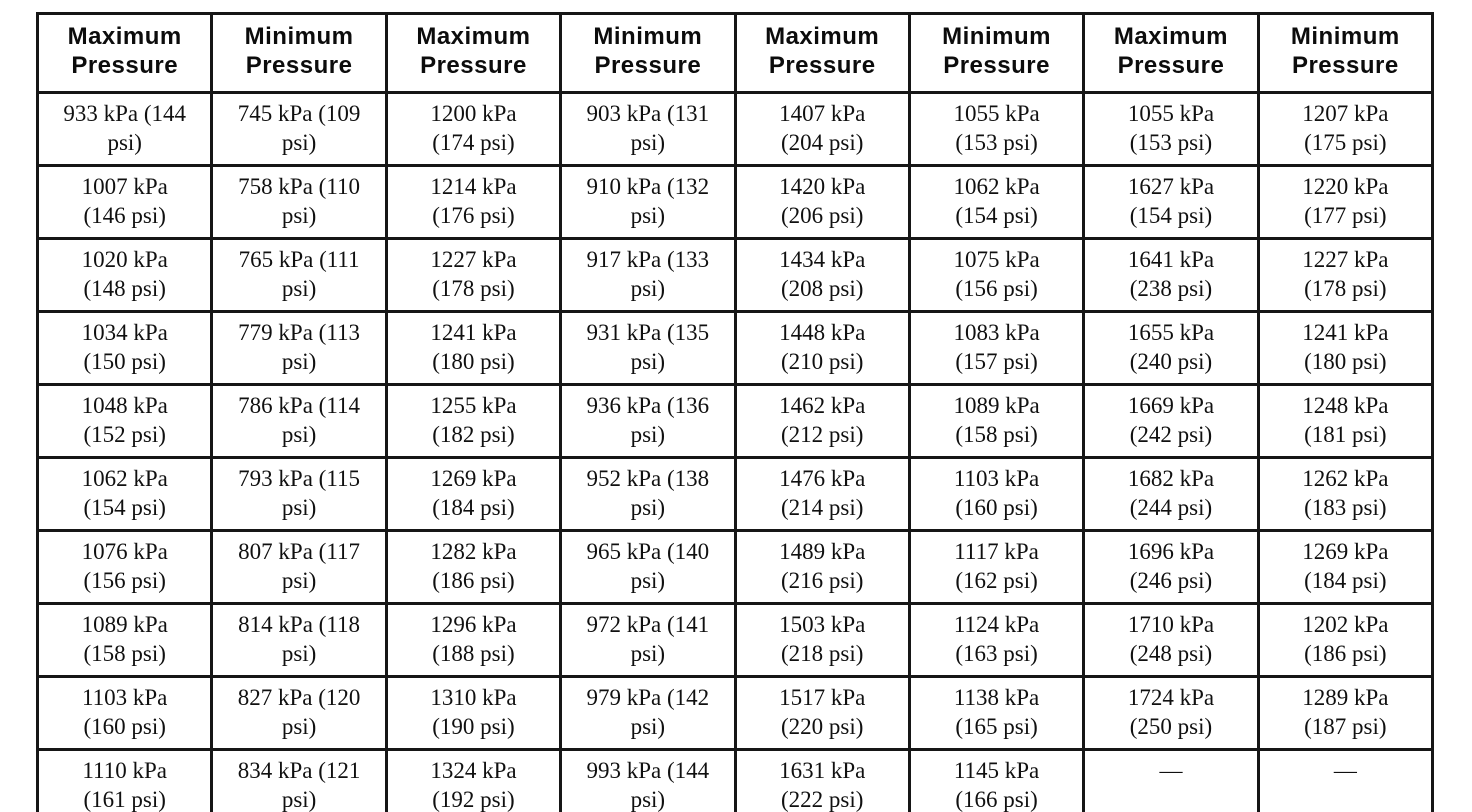  What do you see at coordinates (822, 567) in the screenshot?
I see `pressure-cell: 1489 kPa (216 psi)` at bounding box center [822, 567].